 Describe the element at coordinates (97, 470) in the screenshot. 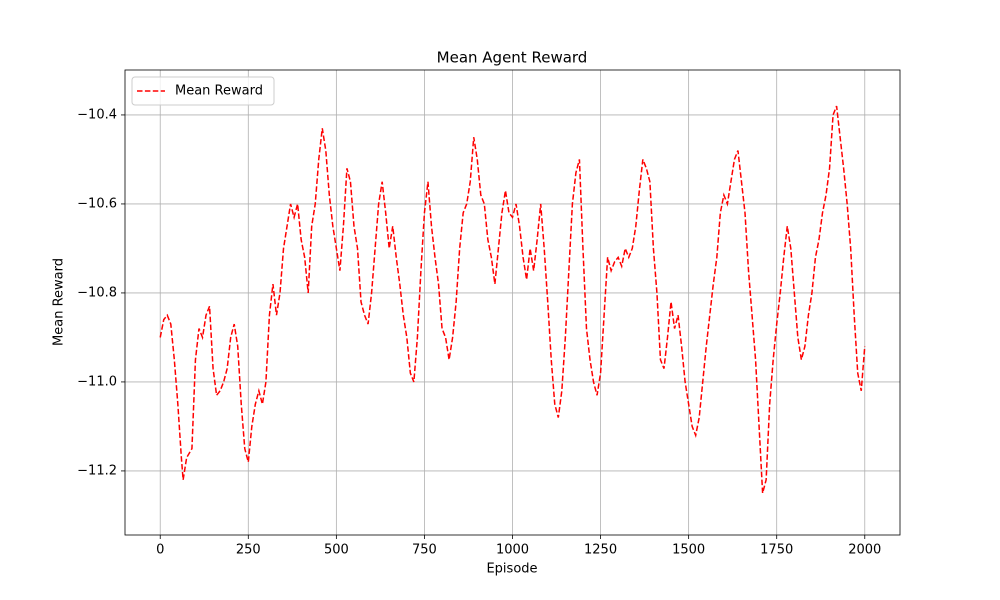

I see `y-tick-label: −11.2` at that location.